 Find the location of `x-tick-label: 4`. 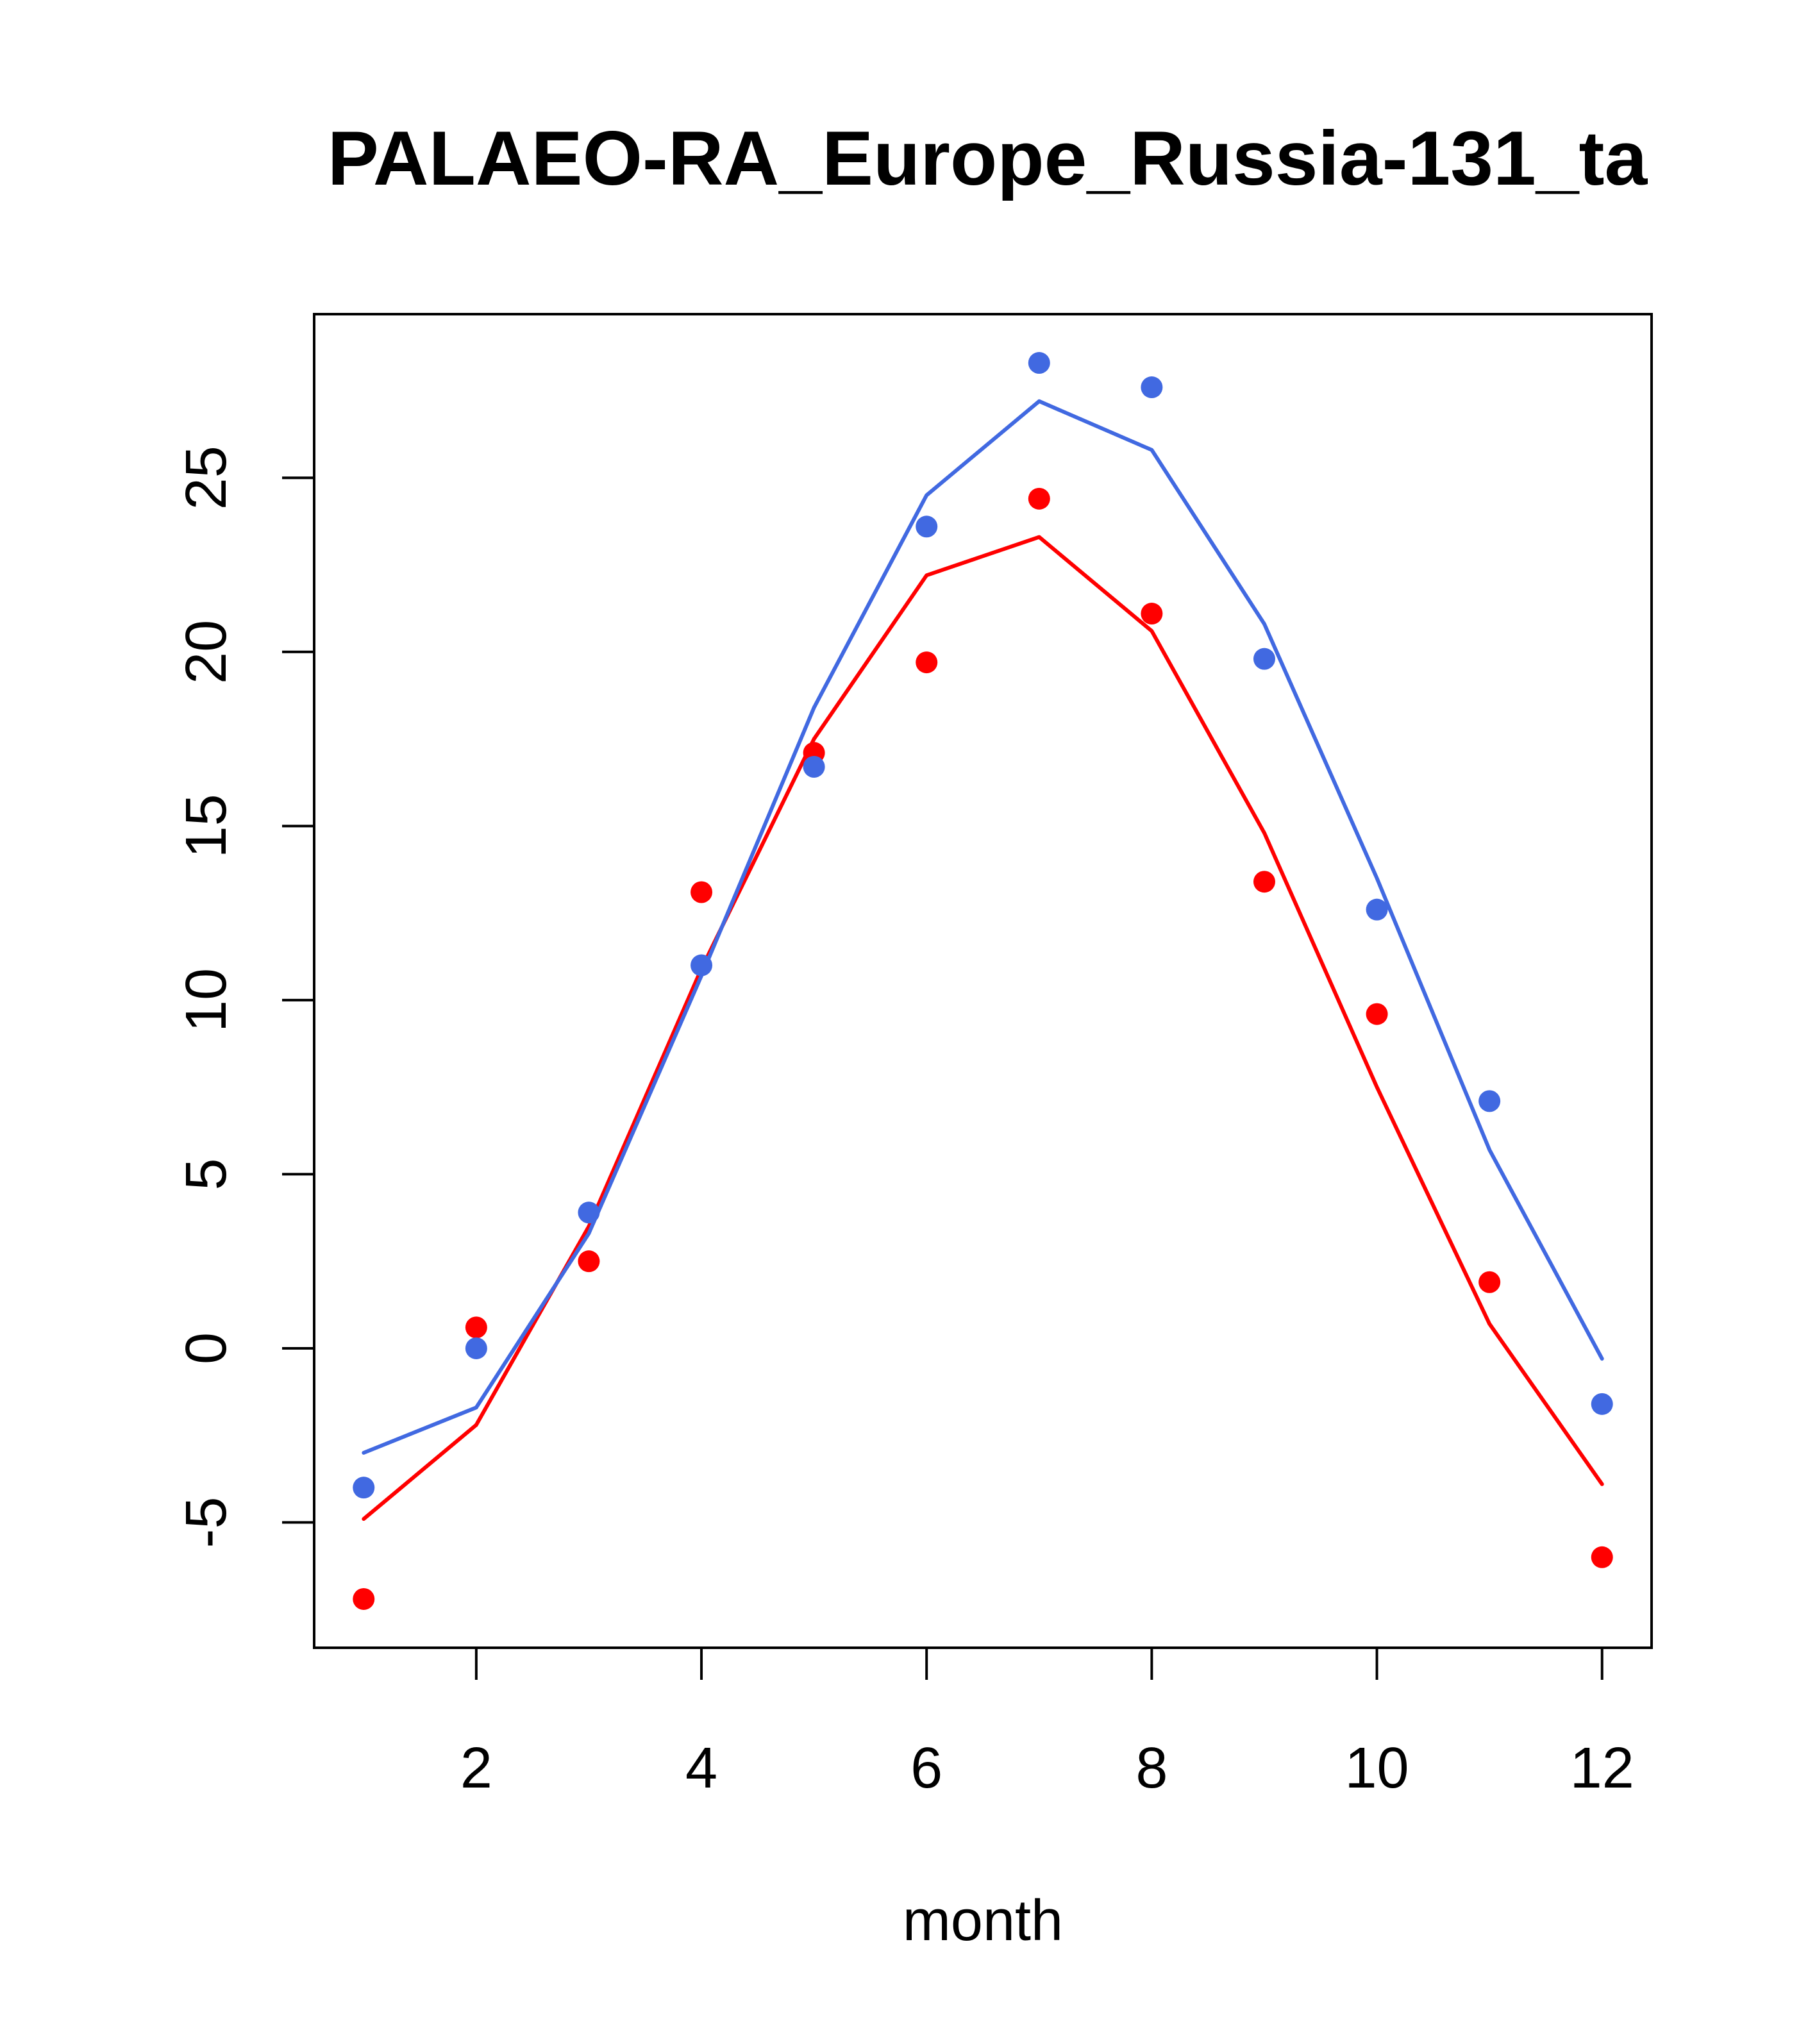

x-tick-label: 4 is located at coordinates (701, 1768).